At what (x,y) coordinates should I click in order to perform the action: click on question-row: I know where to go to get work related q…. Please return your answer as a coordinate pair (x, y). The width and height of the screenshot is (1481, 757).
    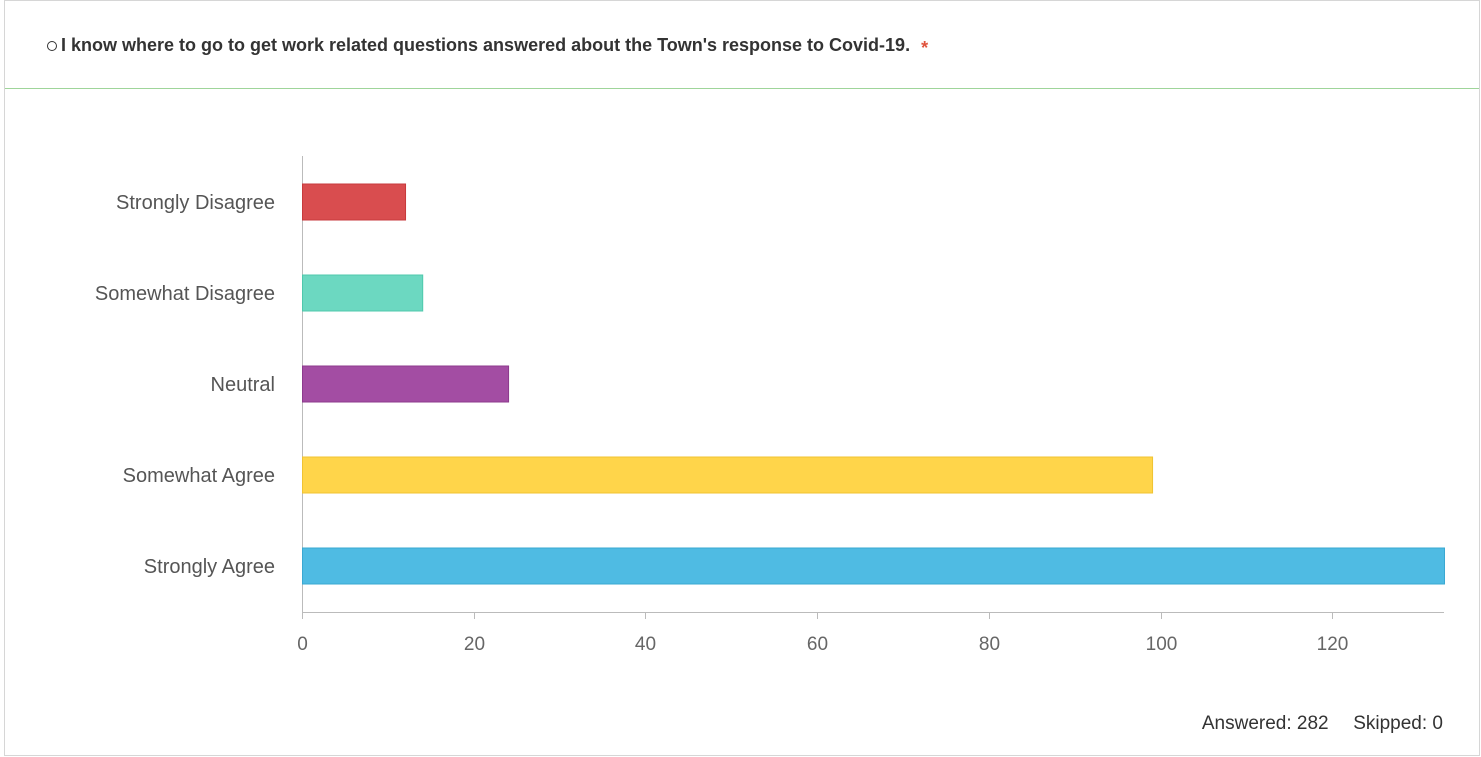
    Looking at the image, I should click on (488, 46).